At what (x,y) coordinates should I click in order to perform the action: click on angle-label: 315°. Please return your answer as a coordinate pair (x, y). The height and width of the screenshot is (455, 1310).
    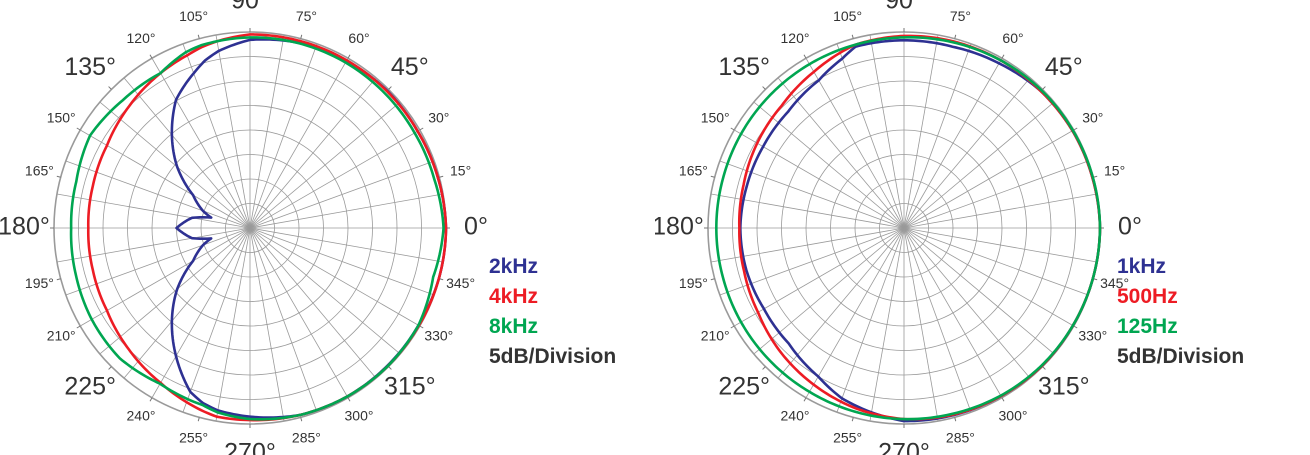
    Looking at the image, I should click on (410, 386).